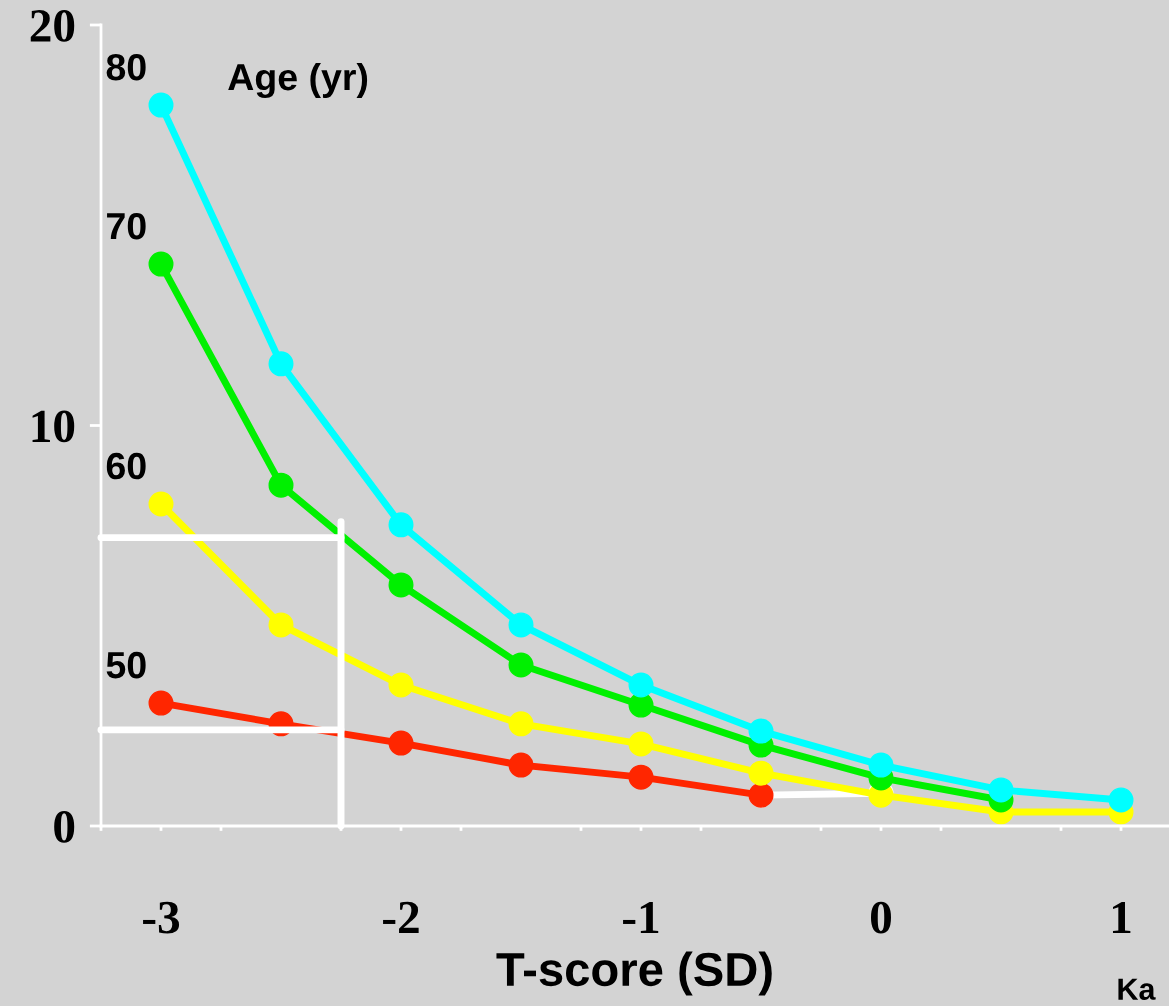  I want to click on annotation: Age (yr), so click(298, 80).